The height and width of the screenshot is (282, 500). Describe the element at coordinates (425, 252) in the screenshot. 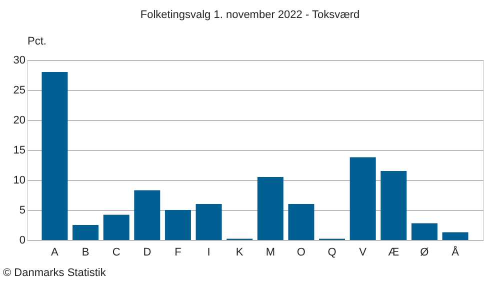

I see `x-tick-label: Ø` at that location.